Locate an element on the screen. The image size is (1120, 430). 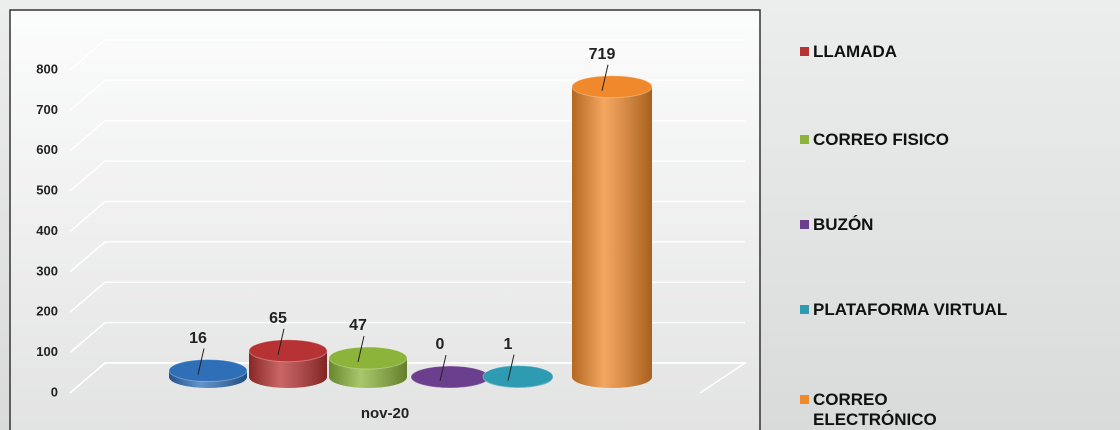
data-label: 65 is located at coordinates (278, 318).